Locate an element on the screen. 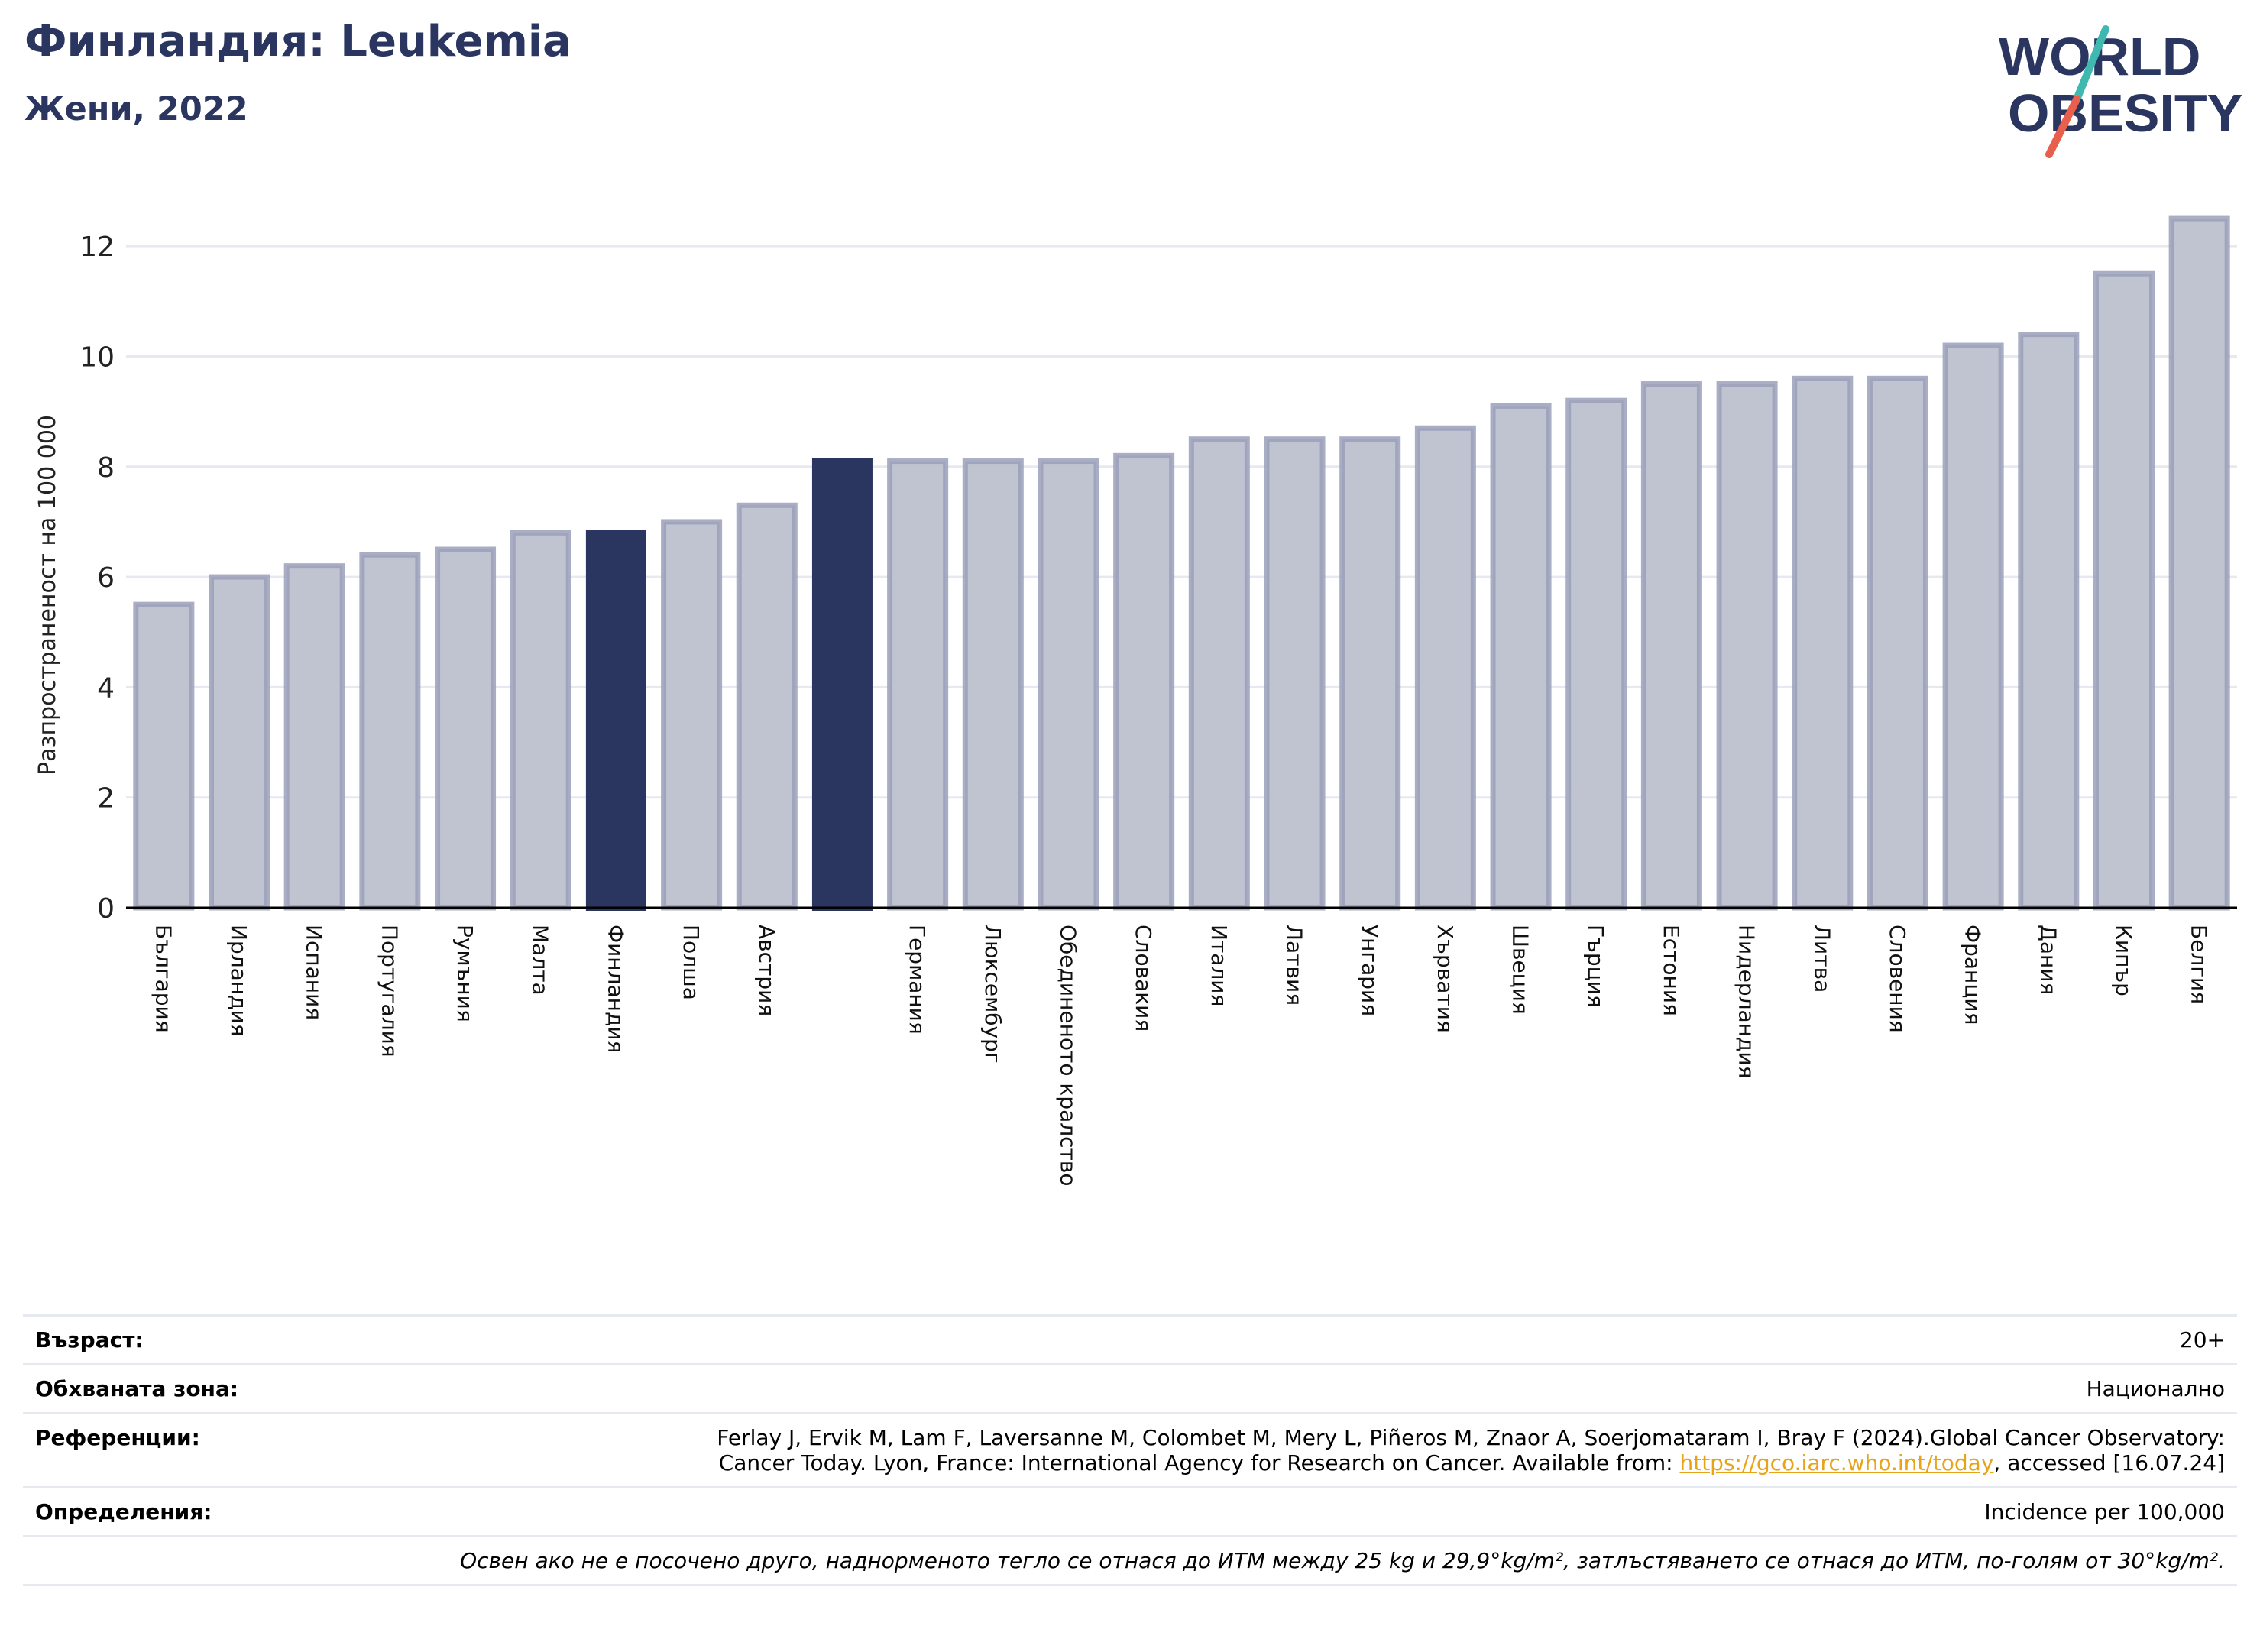 The width and height of the screenshot is (2260, 1652). y-tick-label: 6 is located at coordinates (106, 578).